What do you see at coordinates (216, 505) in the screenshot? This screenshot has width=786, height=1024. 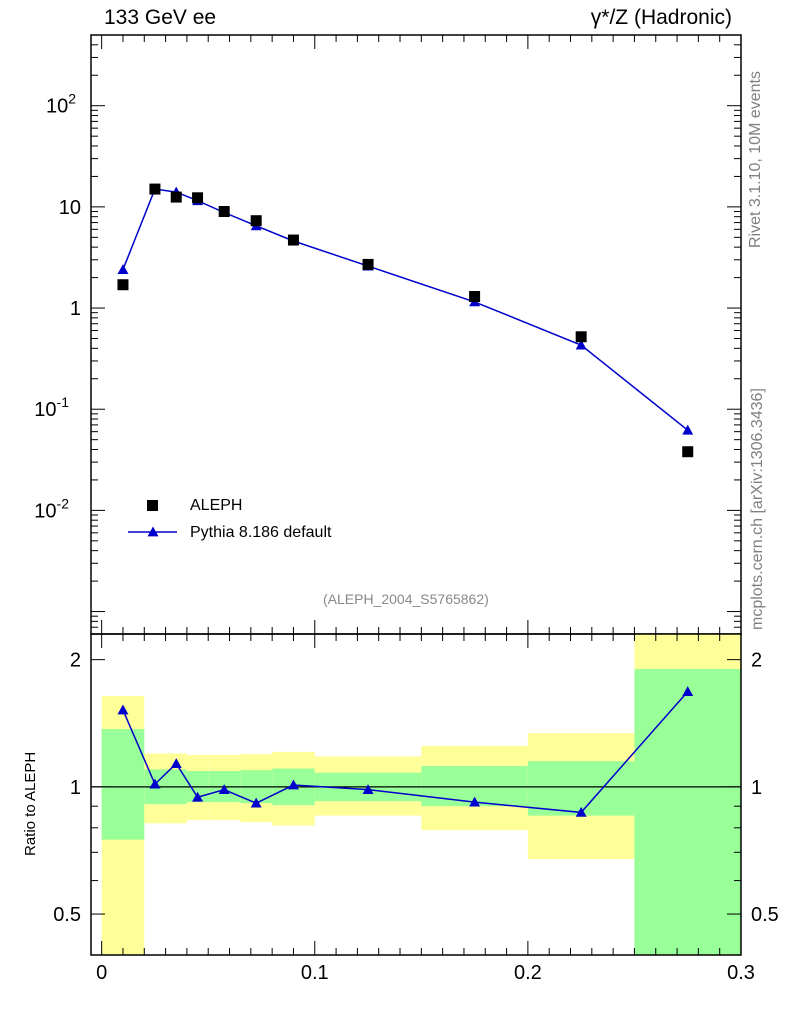 I see `legend-label-aleph: ALEPH` at bounding box center [216, 505].